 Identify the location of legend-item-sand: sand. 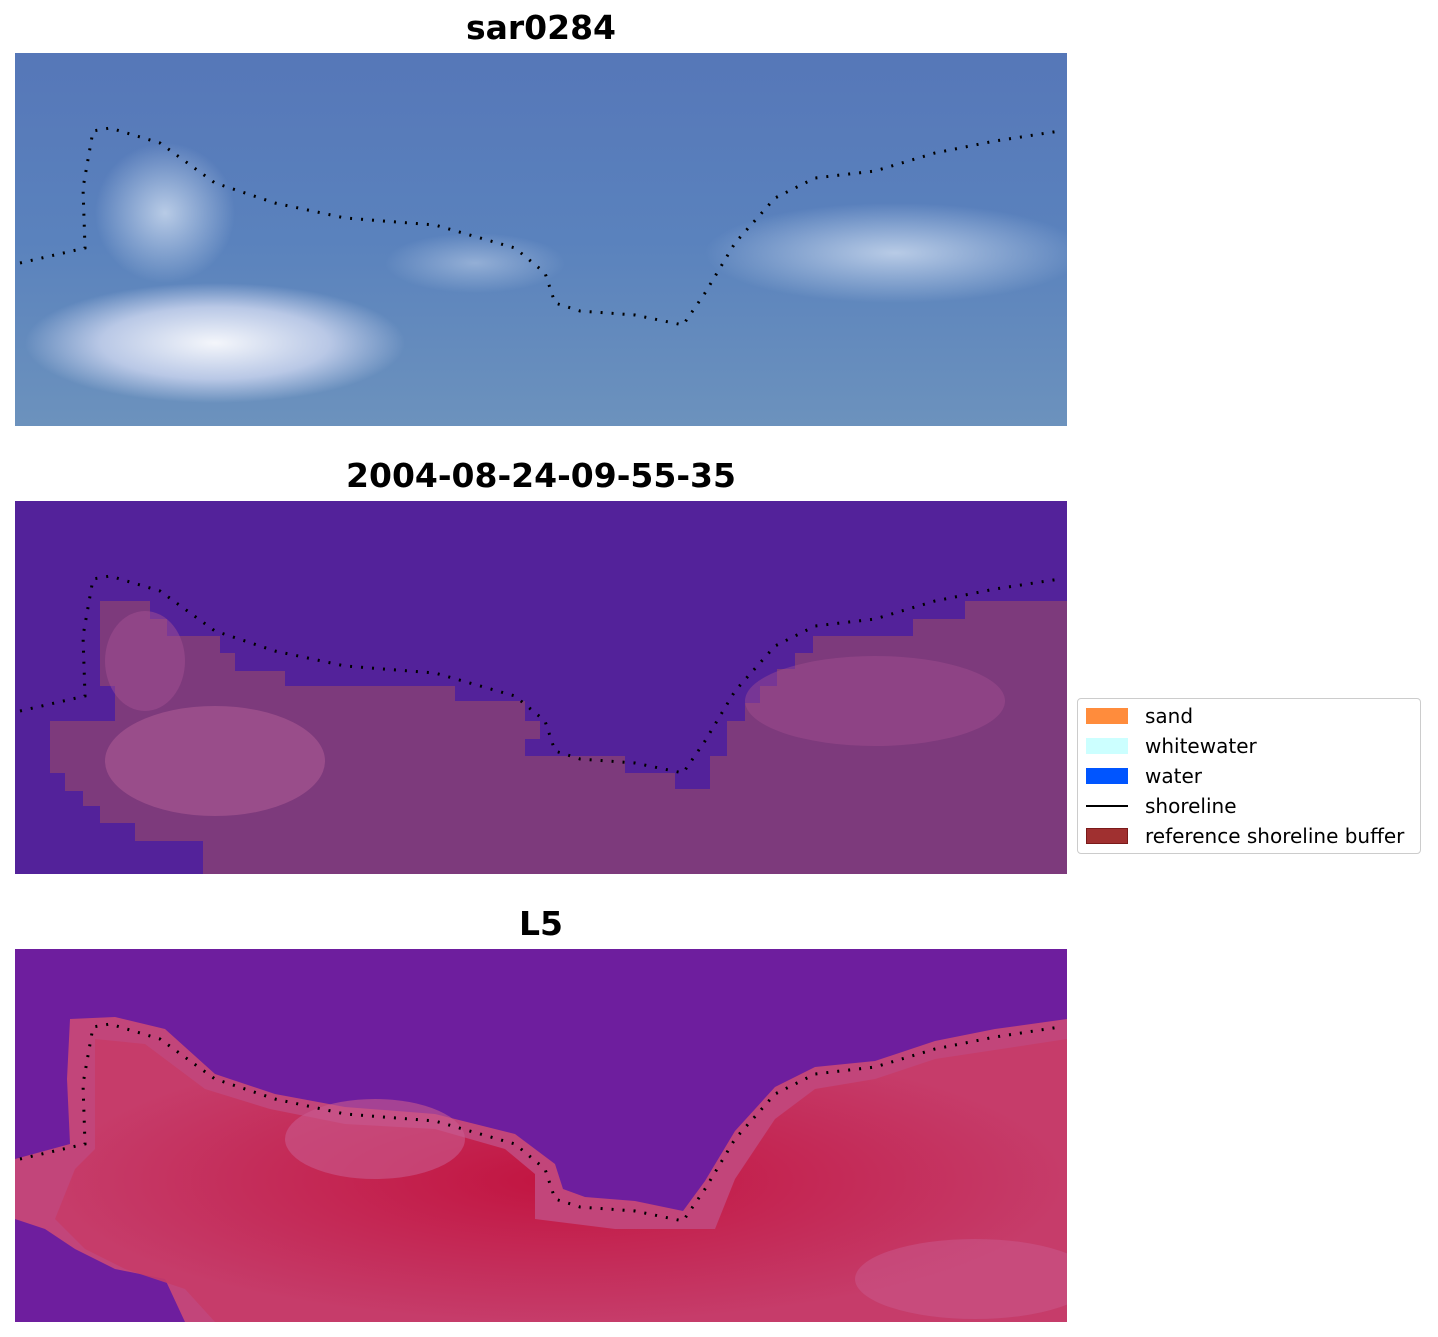
(1139, 716).